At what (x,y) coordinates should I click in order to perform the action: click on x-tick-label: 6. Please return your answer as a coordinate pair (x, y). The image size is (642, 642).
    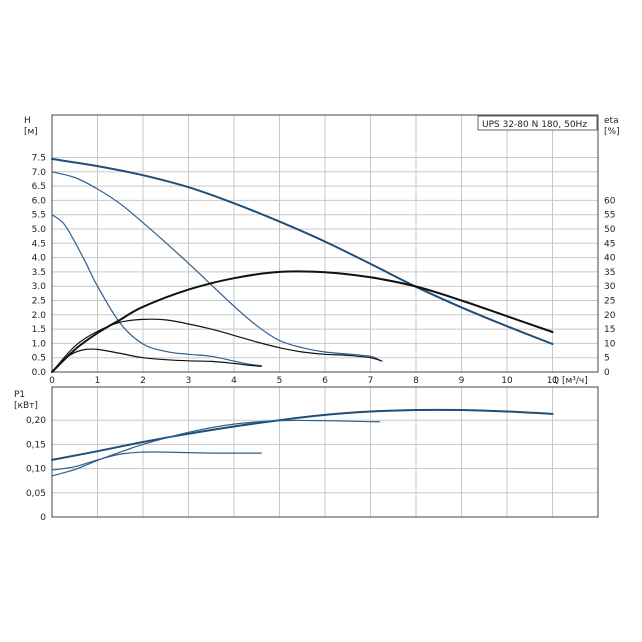
    Looking at the image, I should click on (325, 381).